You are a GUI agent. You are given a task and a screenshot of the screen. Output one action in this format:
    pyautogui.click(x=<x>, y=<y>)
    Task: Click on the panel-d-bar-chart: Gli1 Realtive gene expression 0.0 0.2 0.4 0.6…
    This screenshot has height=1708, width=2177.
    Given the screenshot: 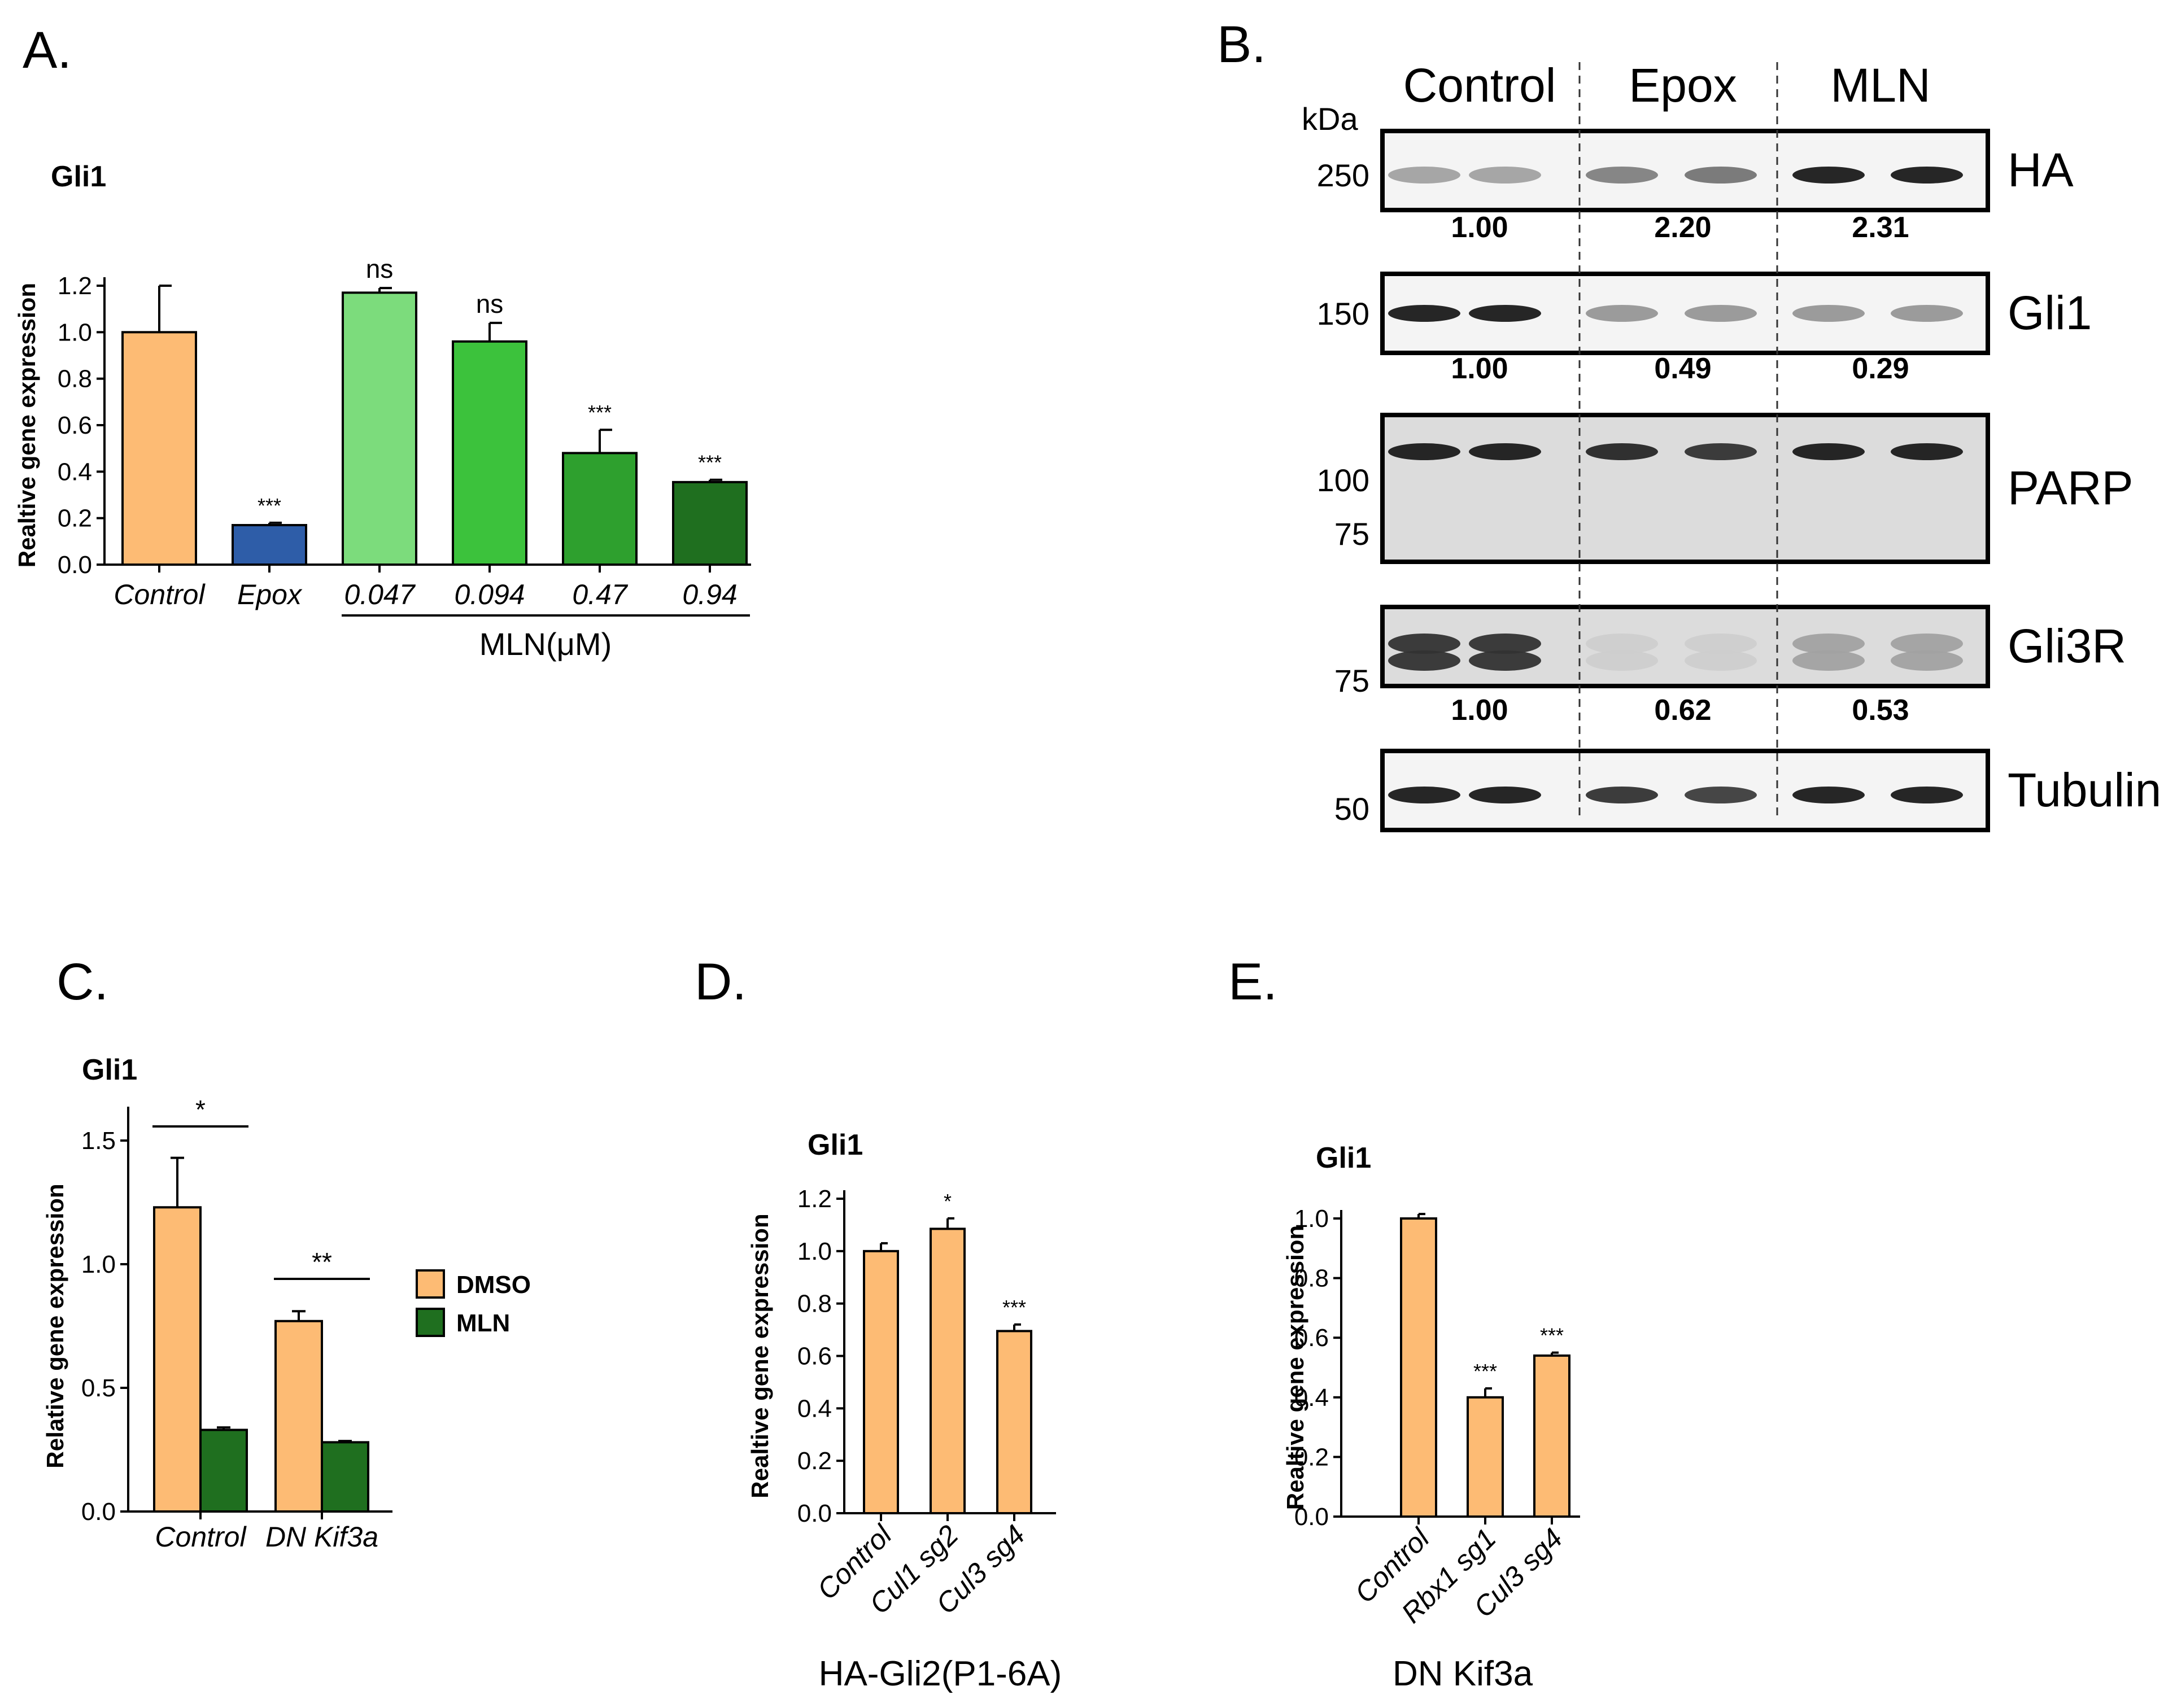 What is the action you would take?
    pyautogui.click(x=904, y=1411)
    